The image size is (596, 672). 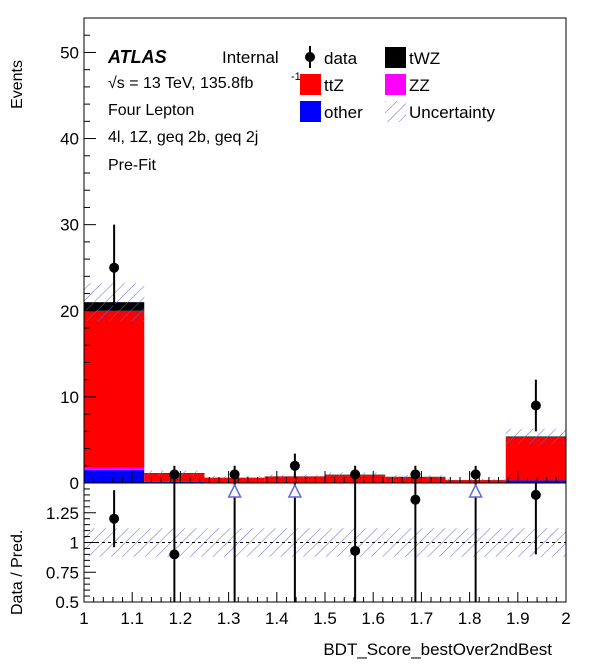 What do you see at coordinates (132, 618) in the screenshot?
I see `x-tick-label-1.1: 1.1` at bounding box center [132, 618].